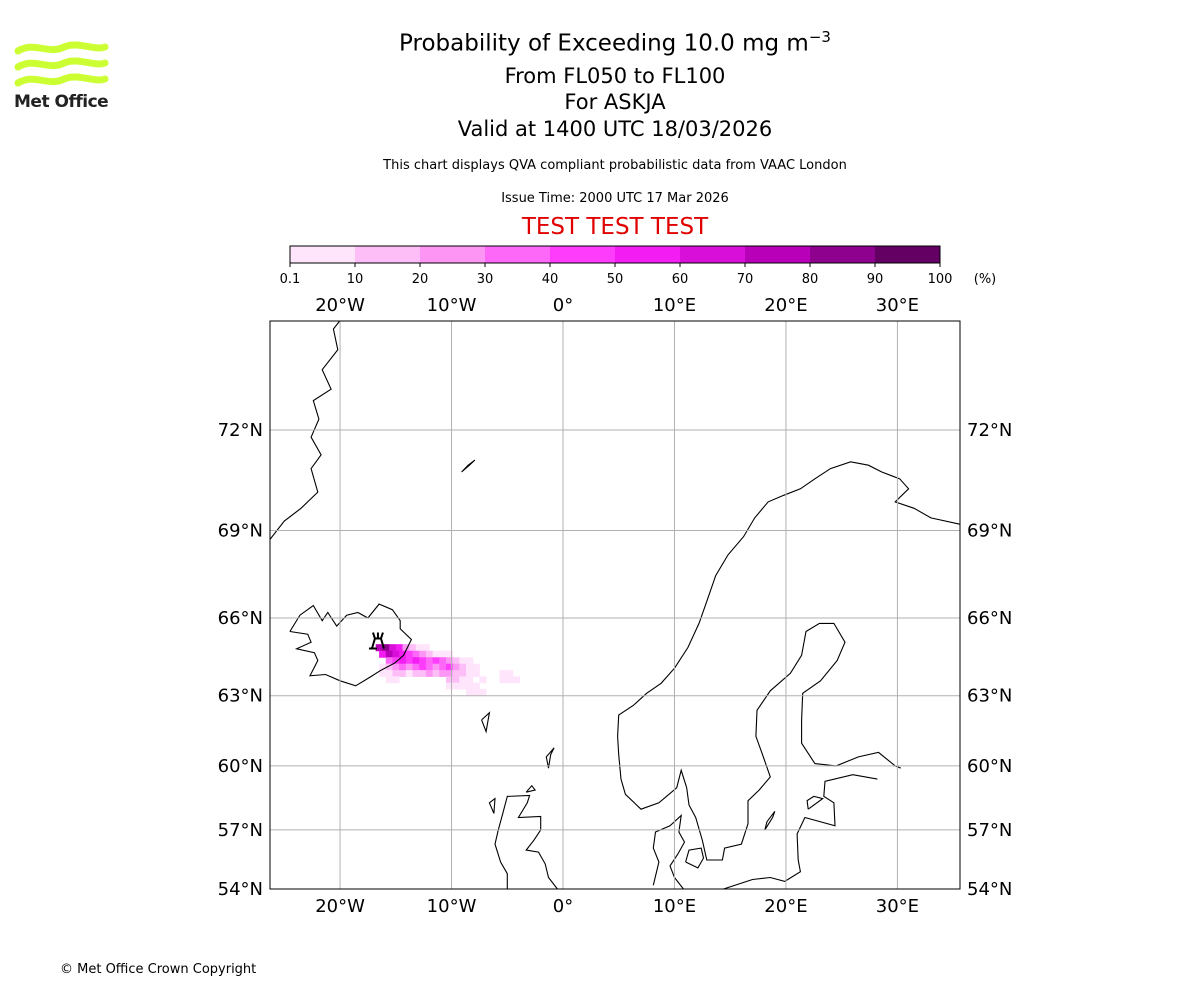 The width and height of the screenshot is (1200, 1000). I want to click on colorbar-tick-label: 10, so click(355, 279).